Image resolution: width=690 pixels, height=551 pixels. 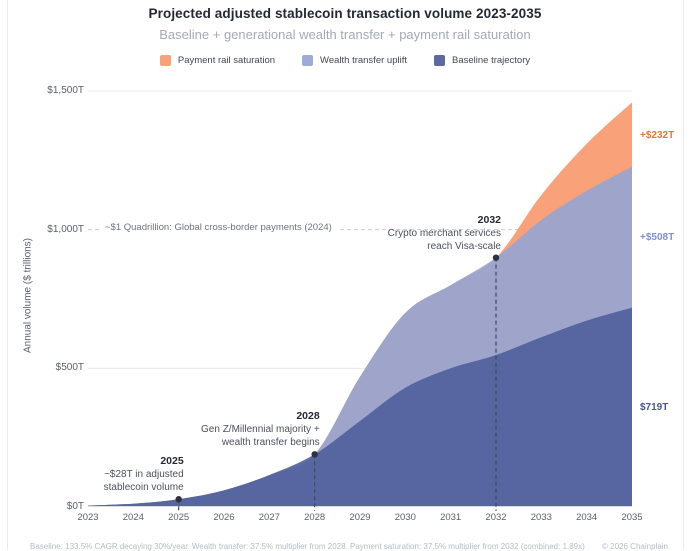 I want to click on end-label-719: $719T, so click(x=654, y=408).